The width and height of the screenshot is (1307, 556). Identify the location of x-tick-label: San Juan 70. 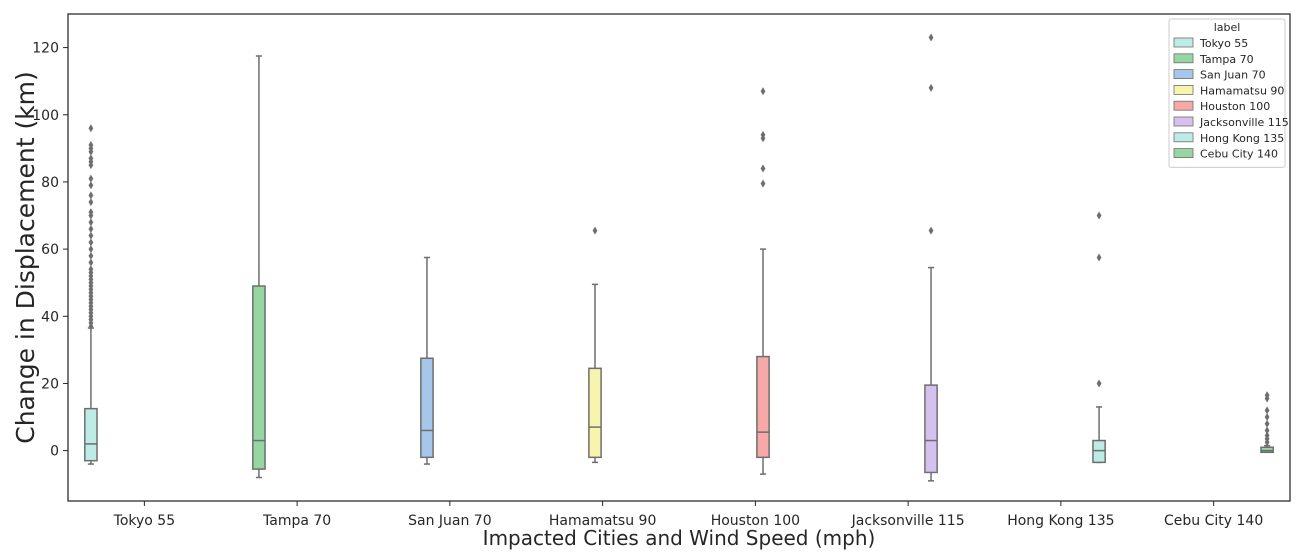
(450, 521).